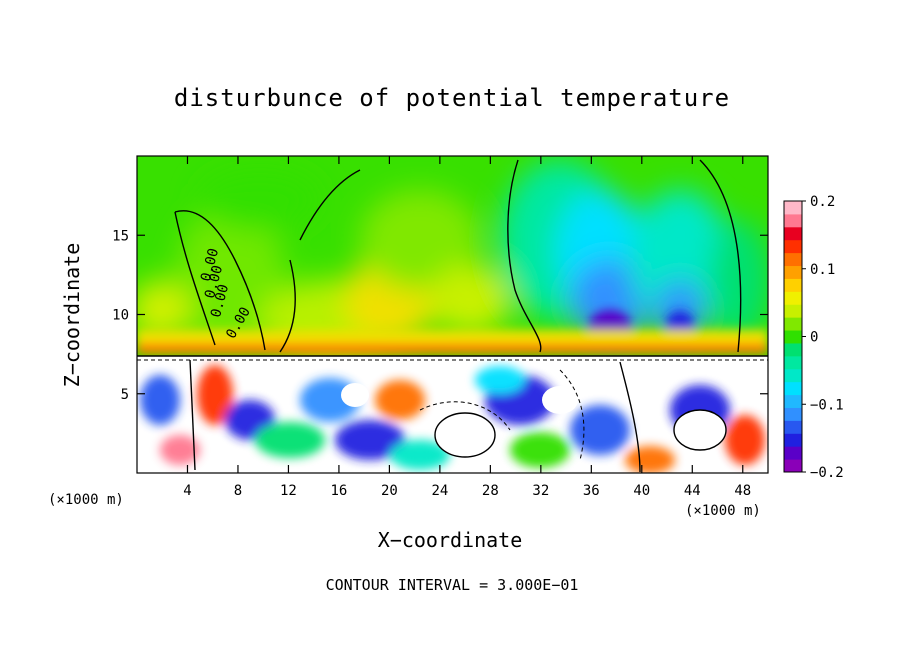 This screenshot has height=654, width=904. I want to click on x-tick-label: 20, so click(389, 491).